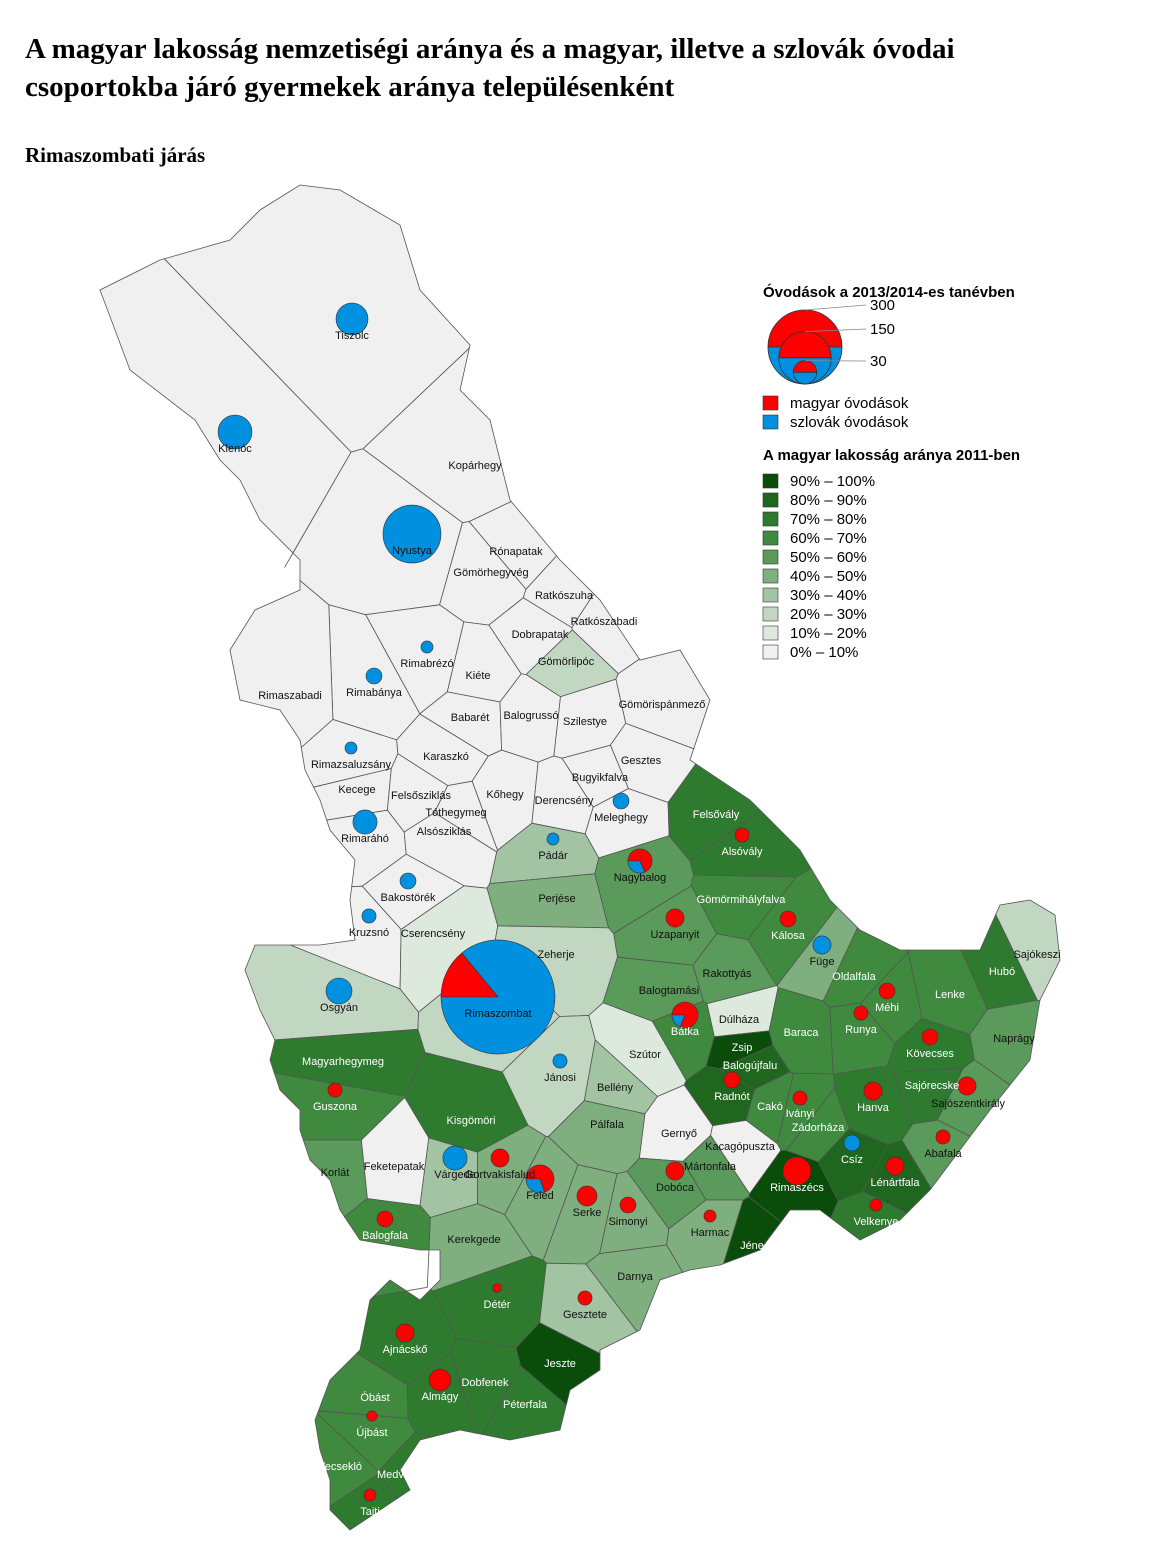  I want to click on settlement-label: Dobfenek, so click(485, 1383).